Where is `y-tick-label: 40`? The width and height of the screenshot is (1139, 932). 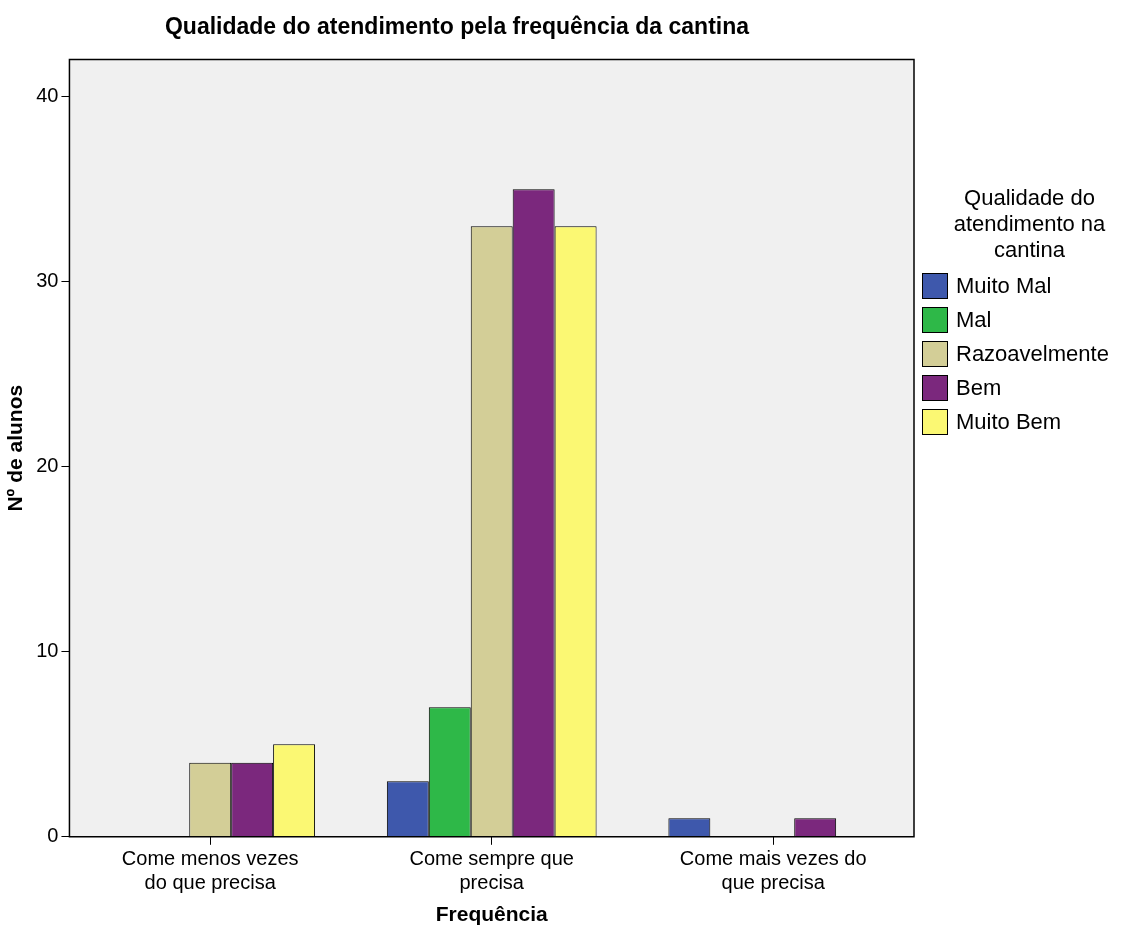 y-tick-label: 40 is located at coordinates (47, 95).